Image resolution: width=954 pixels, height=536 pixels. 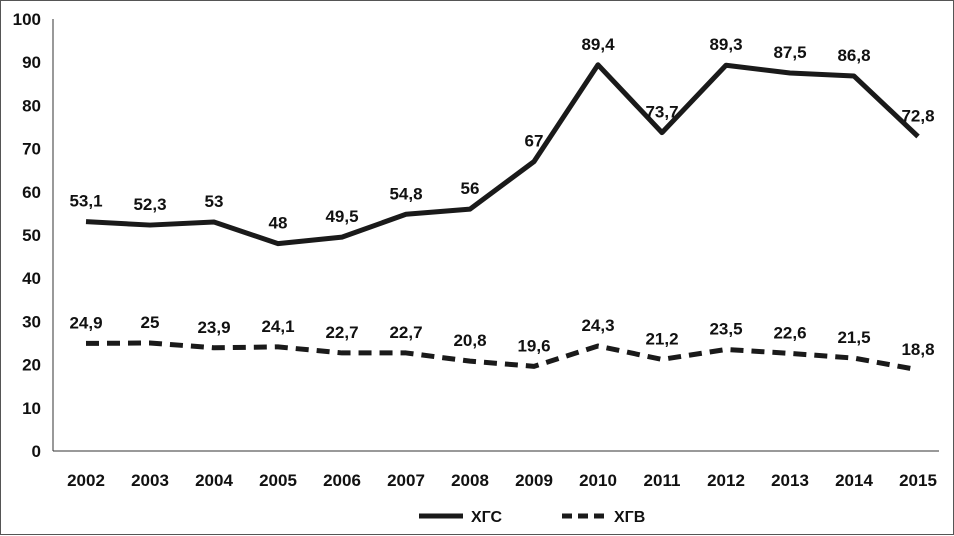 I want to click on x-tick-label: 2015, so click(x=918, y=480).